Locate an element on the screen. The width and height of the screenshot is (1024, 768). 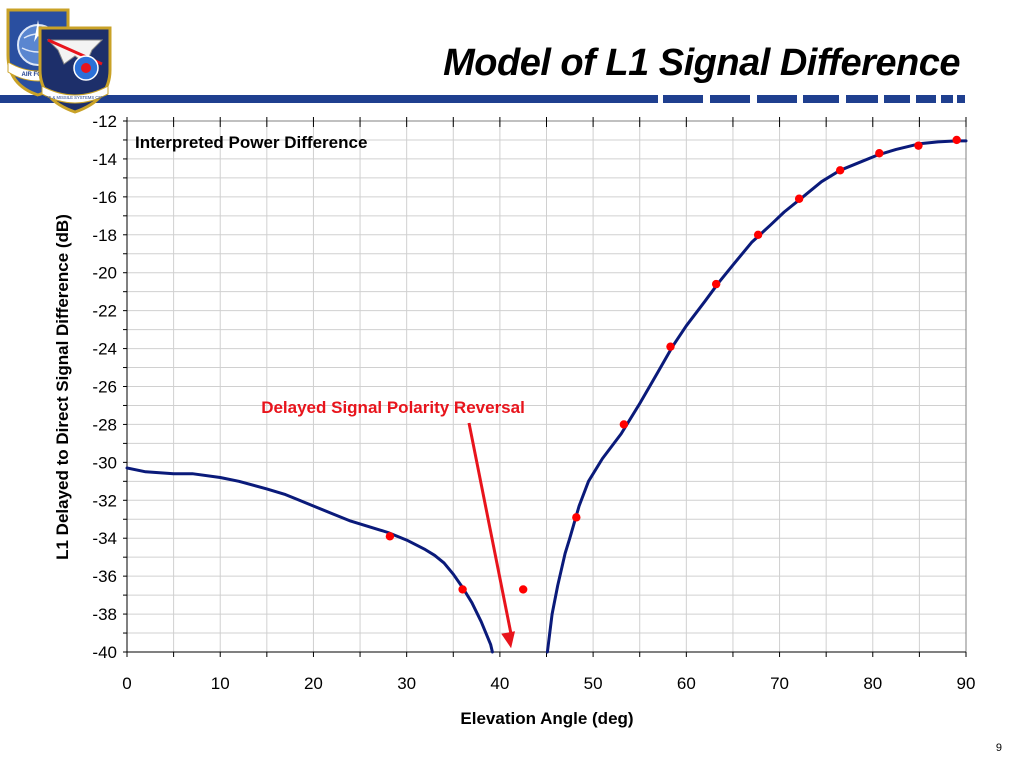
logo-lettering-right: SPACE & MISSILE SYSTEMS CENTER is located at coordinates (74, 97).